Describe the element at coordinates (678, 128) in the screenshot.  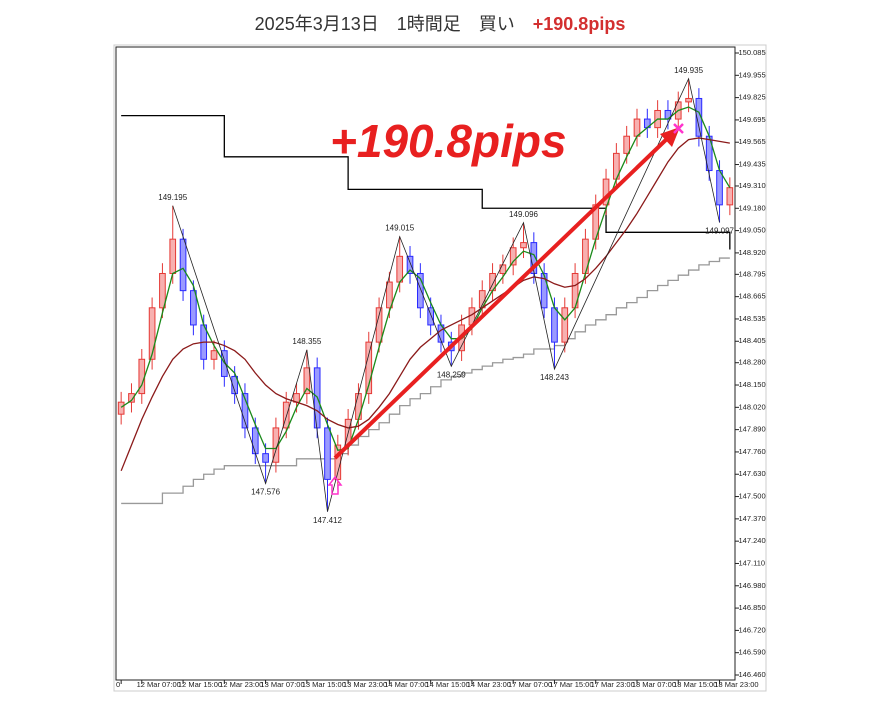
I see `exit-marker` at that location.